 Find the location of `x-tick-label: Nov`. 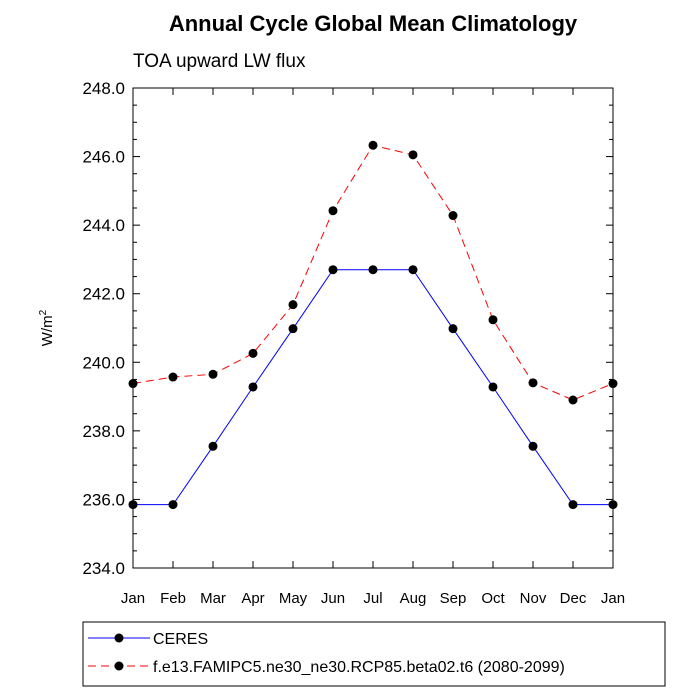

x-tick-label: Nov is located at coordinates (533, 598).